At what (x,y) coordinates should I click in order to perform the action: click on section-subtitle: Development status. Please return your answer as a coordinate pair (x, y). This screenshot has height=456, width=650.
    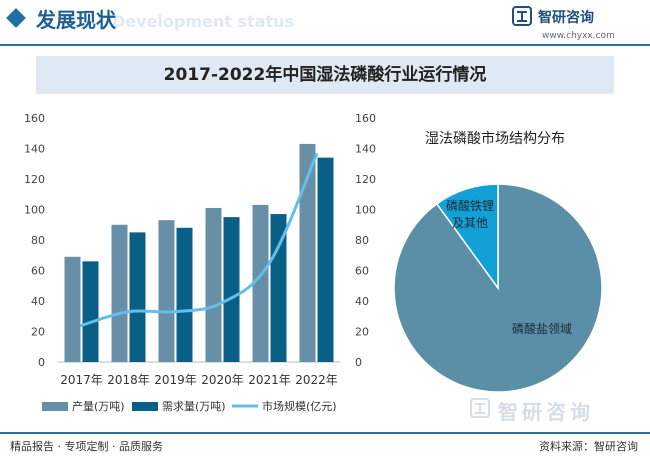
    Looking at the image, I should click on (203, 21).